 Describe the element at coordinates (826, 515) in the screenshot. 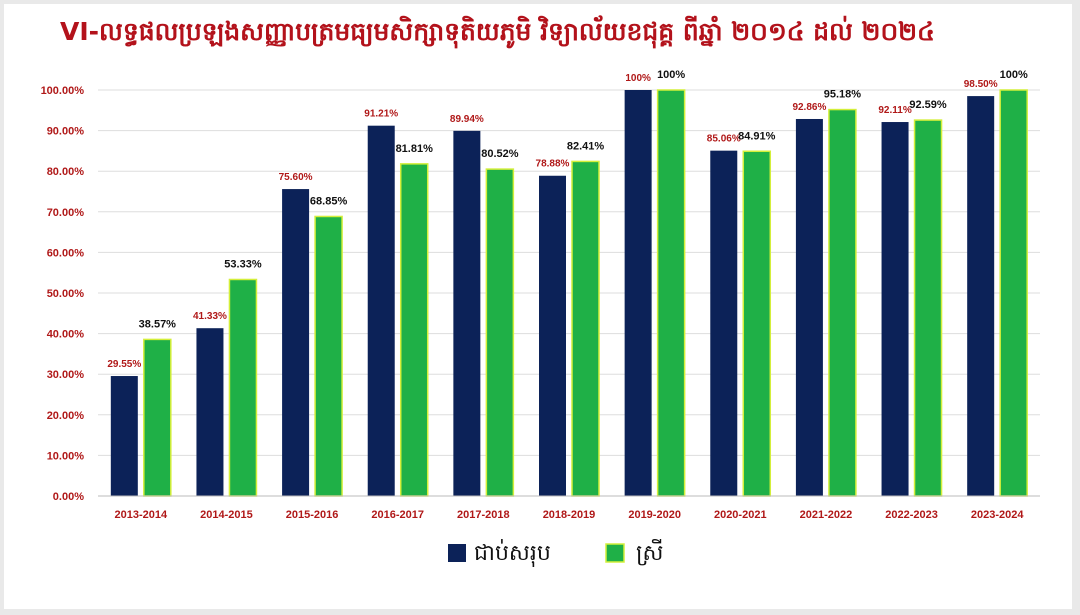

I see `x-tick-label: 2021-2022` at that location.